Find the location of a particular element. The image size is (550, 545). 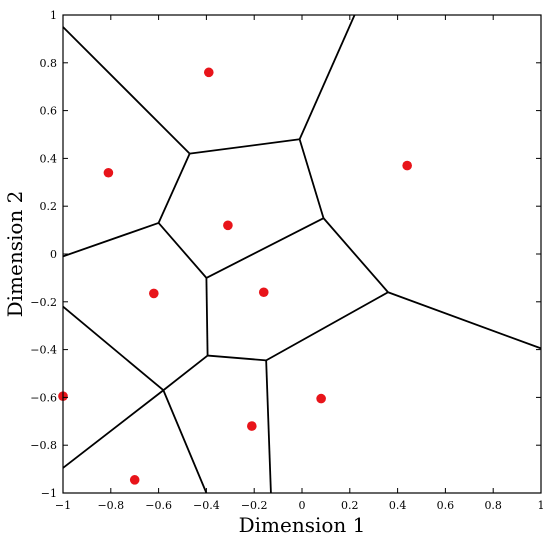

x-tick-label: 1 is located at coordinates (541, 505).